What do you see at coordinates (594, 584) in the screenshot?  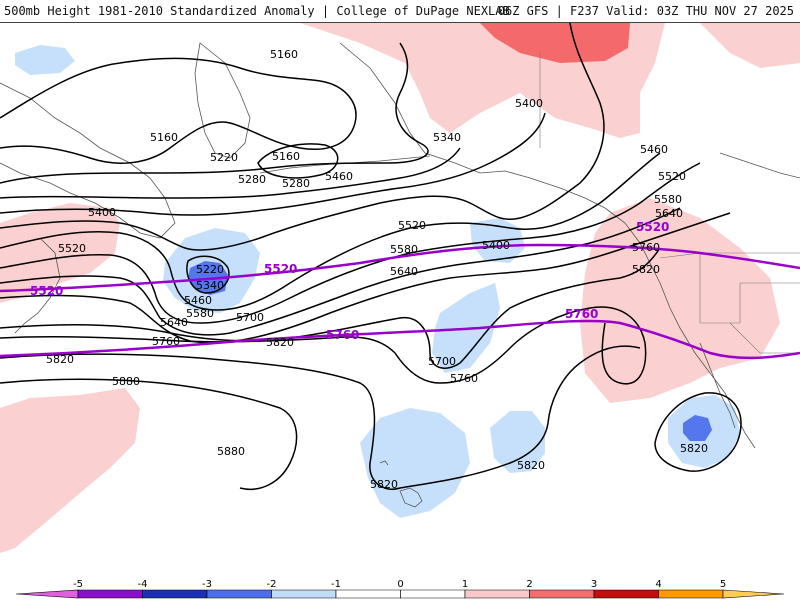 I see `colorbar-tick-label: 3` at bounding box center [594, 584].